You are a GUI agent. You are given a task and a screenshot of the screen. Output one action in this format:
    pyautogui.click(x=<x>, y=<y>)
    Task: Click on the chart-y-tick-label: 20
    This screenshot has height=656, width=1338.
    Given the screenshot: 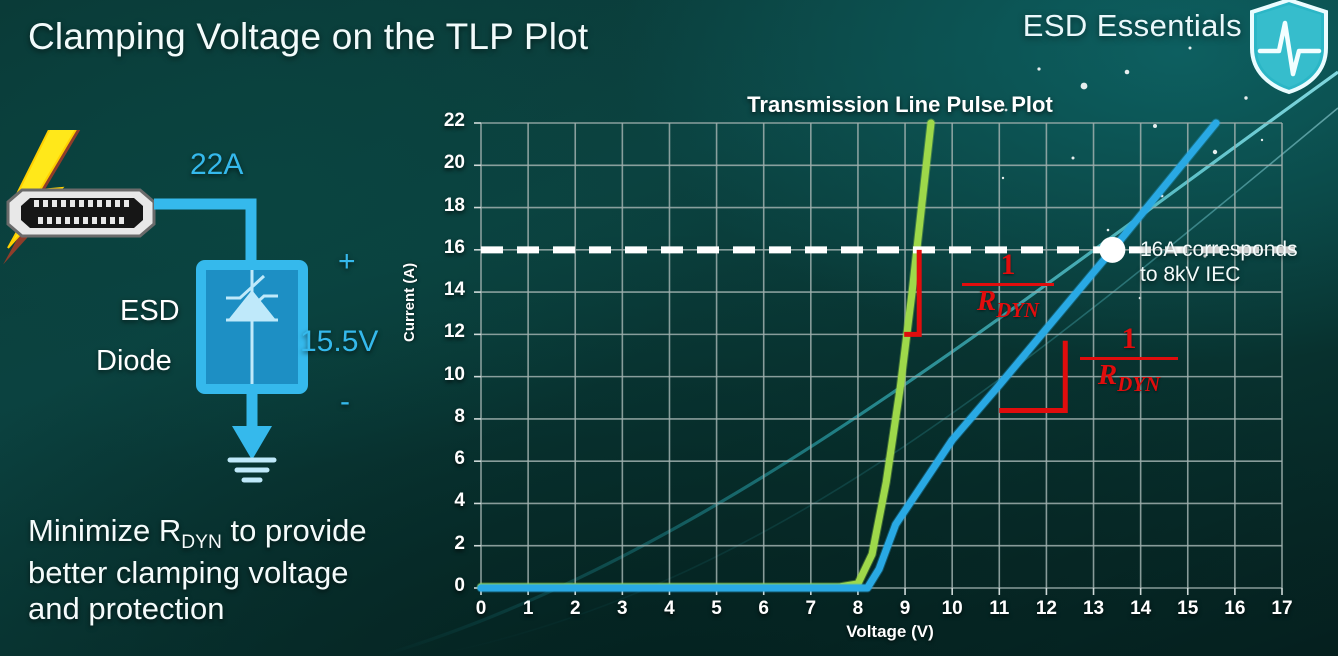 What is the action you would take?
    pyautogui.click(x=454, y=163)
    